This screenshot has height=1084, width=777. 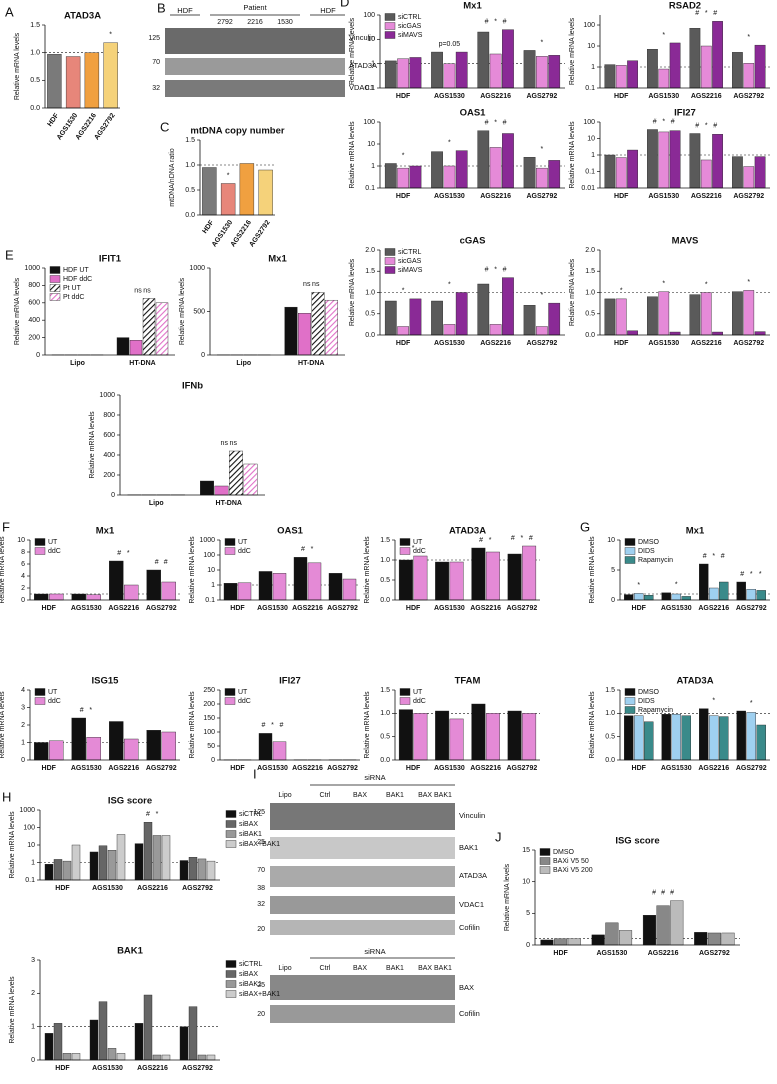 What do you see at coordinates (370, 88) in the screenshot?
I see `y-tick-label: 0.1` at bounding box center [370, 88].